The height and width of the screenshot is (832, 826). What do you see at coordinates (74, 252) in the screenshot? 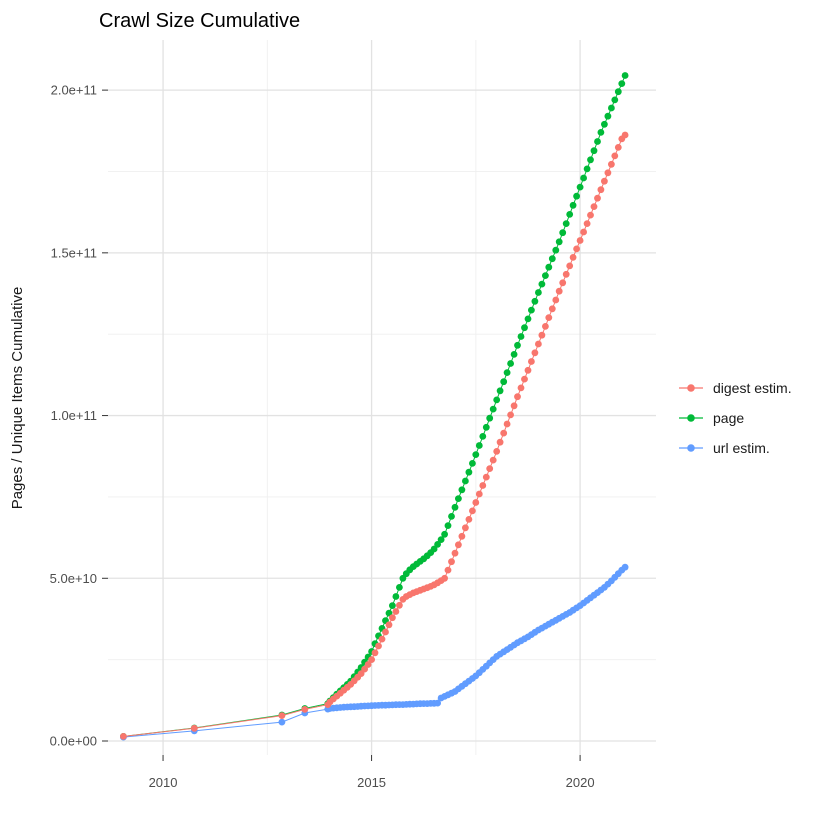
I see `y-axis-tick-label: 1.5e+11` at bounding box center [74, 252].